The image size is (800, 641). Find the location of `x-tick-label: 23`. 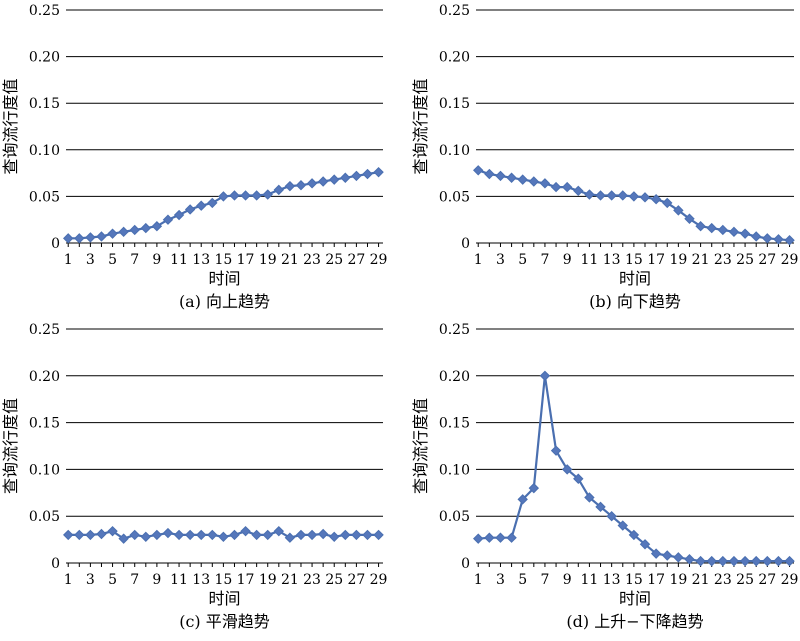

x-tick-label: 23 is located at coordinates (312, 580).